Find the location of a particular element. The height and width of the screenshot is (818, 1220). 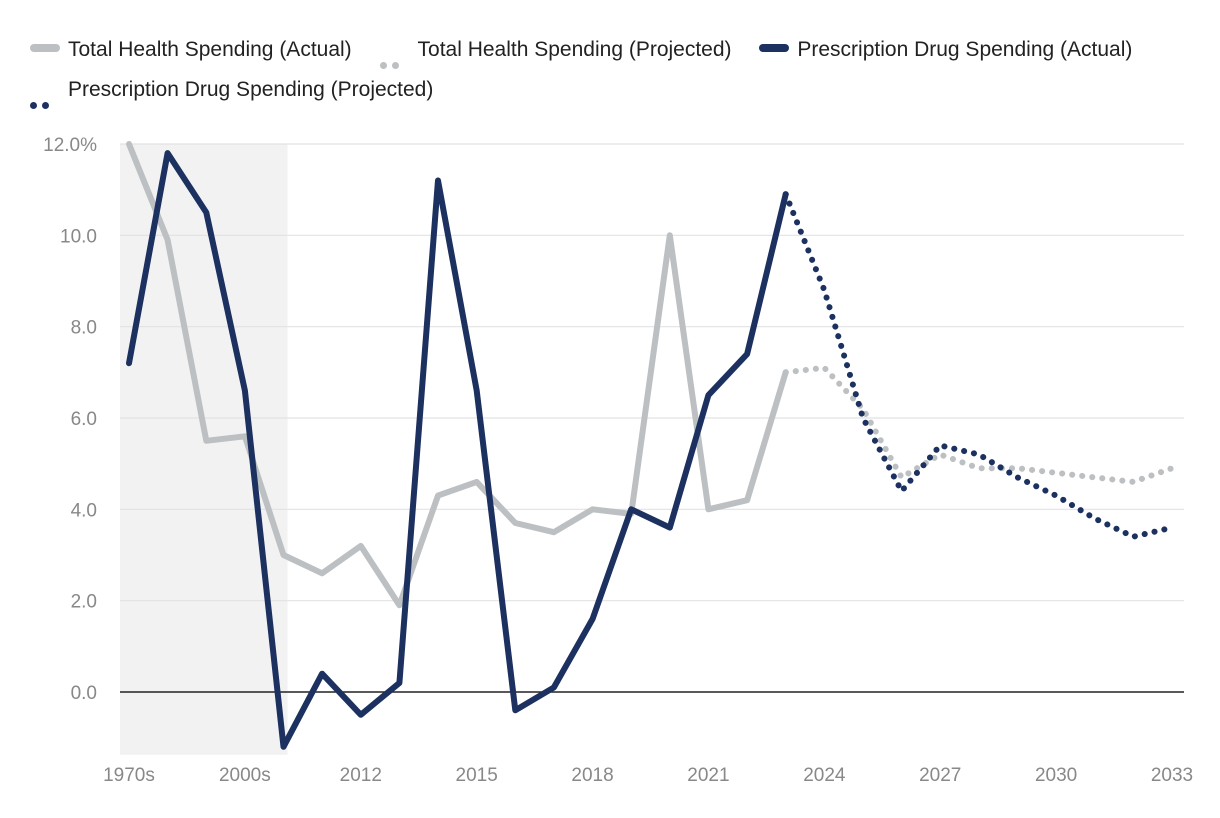

x-tick-label-9: 2033 is located at coordinates (1172, 775).